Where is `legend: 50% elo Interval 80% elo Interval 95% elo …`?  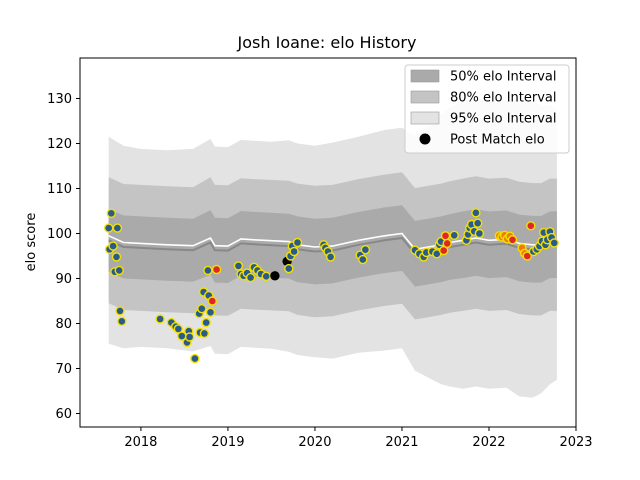 legend: 50% elo Interval 80% elo Interval 95% elo … is located at coordinates (487, 109).